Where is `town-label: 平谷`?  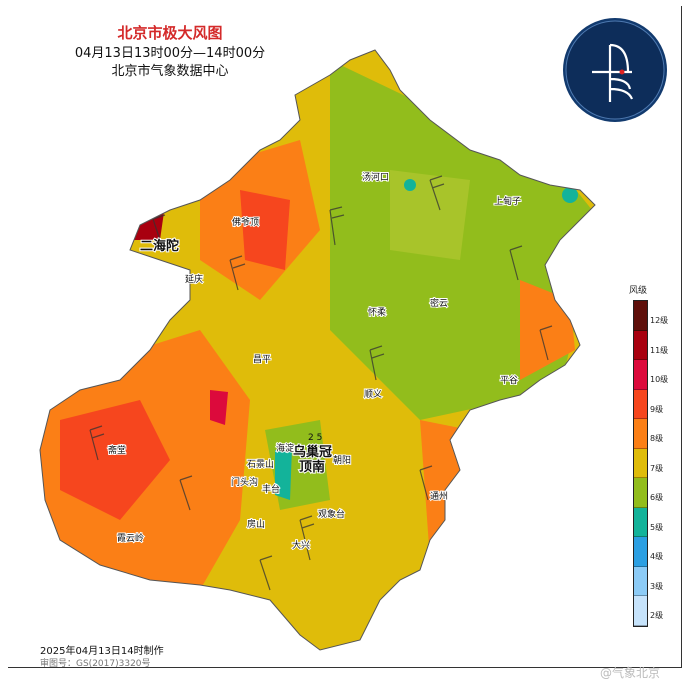
town-label: 平谷 is located at coordinates (509, 380).